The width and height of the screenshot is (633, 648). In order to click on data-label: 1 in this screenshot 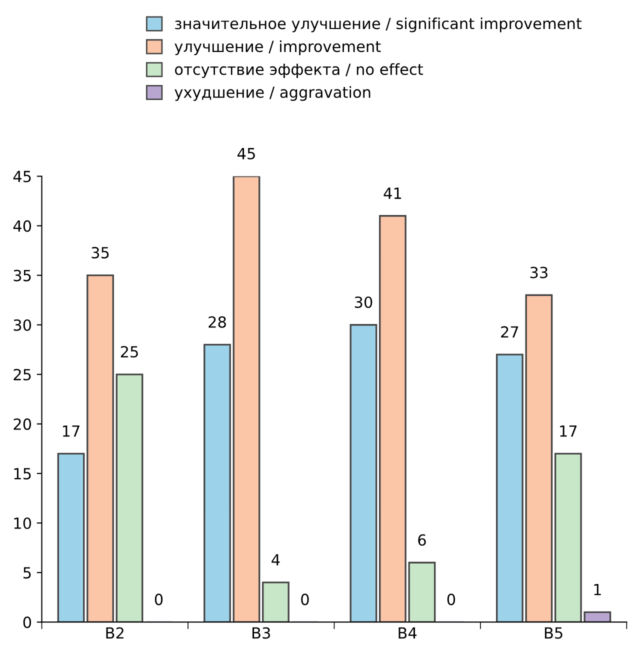, I will do `click(597, 590)`.